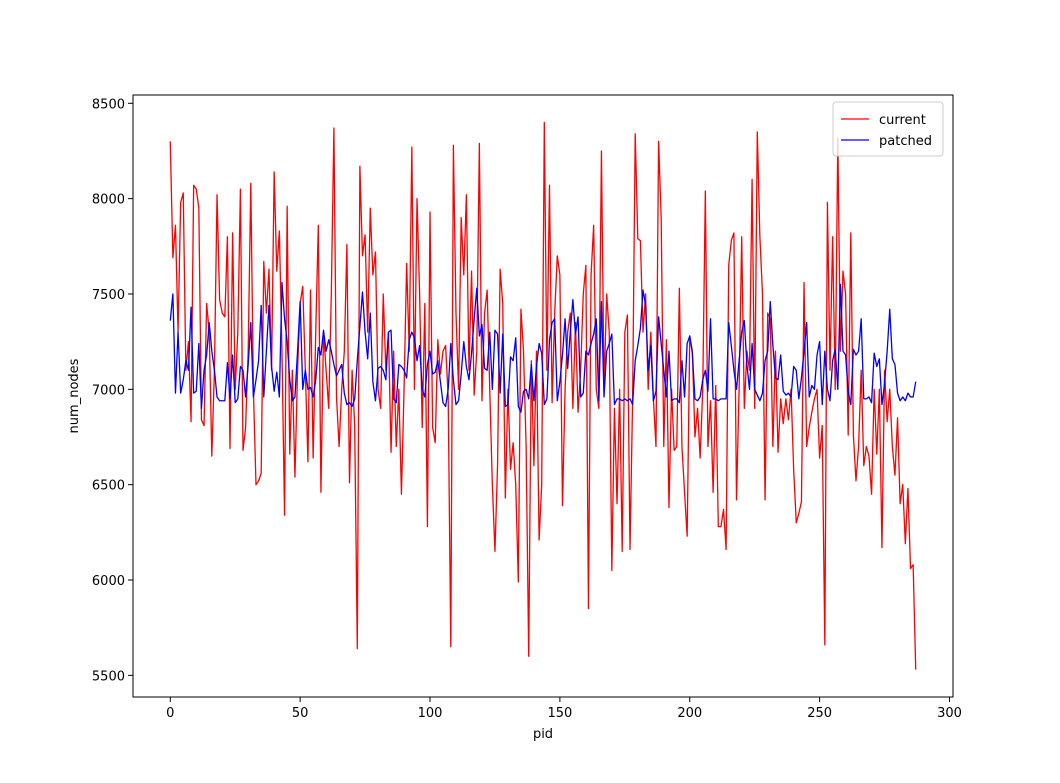 Image resolution: width=1060 pixels, height=783 pixels. I want to click on x-axis-label: pid, so click(543, 734).